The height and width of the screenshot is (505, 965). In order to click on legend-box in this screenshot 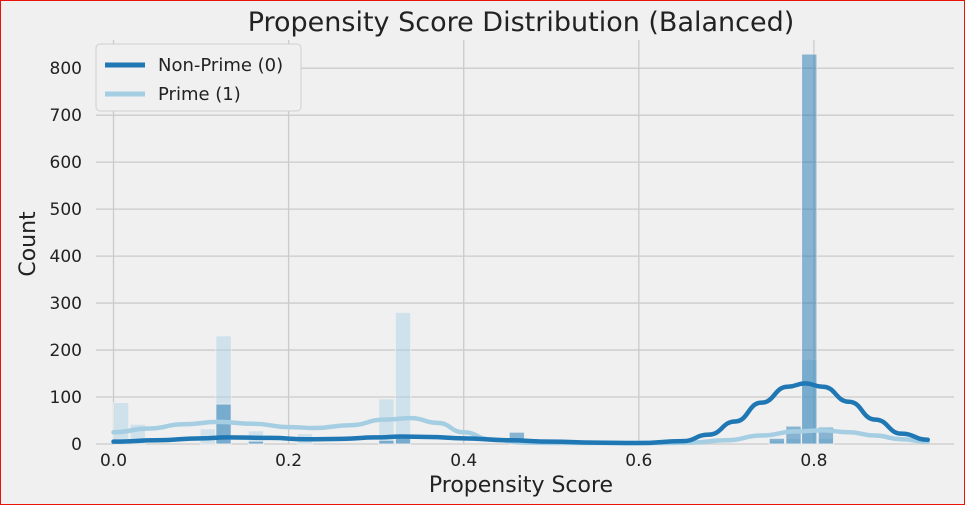, I will do `click(198, 77)`.